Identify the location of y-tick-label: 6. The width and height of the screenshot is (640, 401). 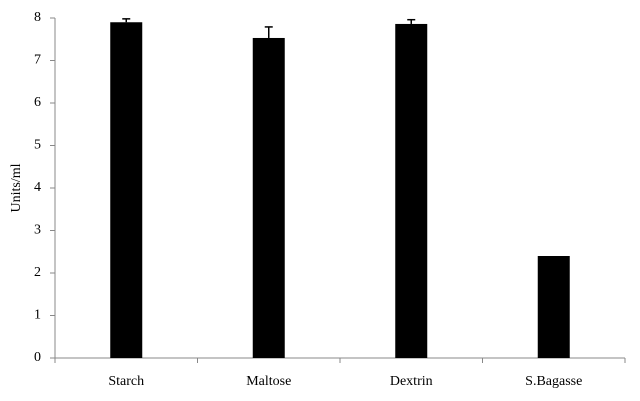
(37, 102).